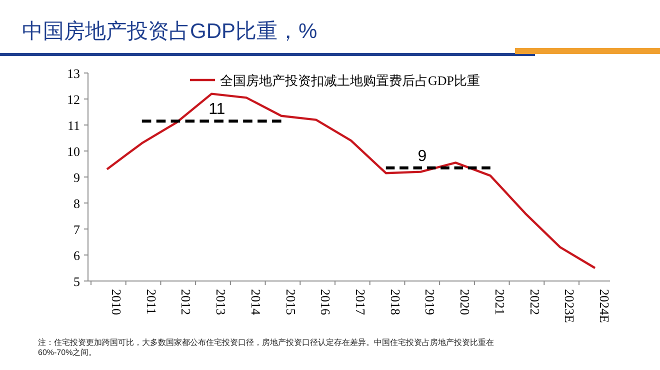 The width and height of the screenshot is (660, 370). I want to click on x-tick-label: 2024E, so click(604, 306).